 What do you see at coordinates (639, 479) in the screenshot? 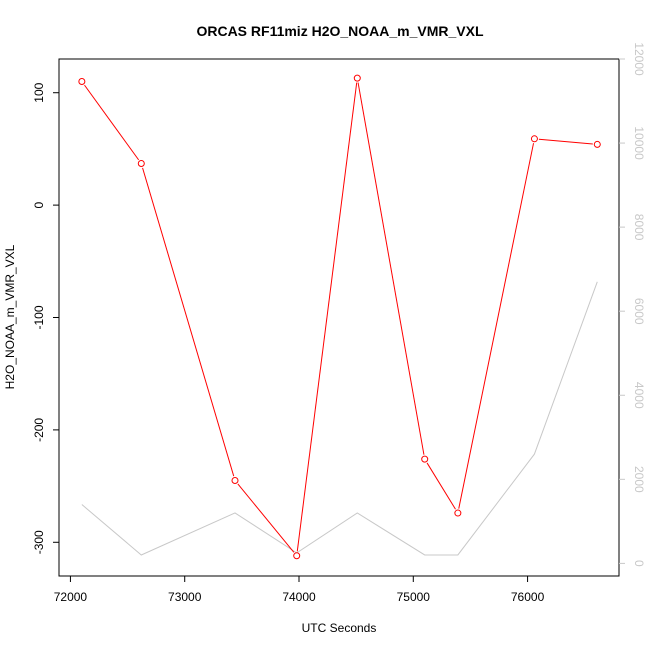
I see `y2-tick-label: 2000` at bounding box center [639, 479].